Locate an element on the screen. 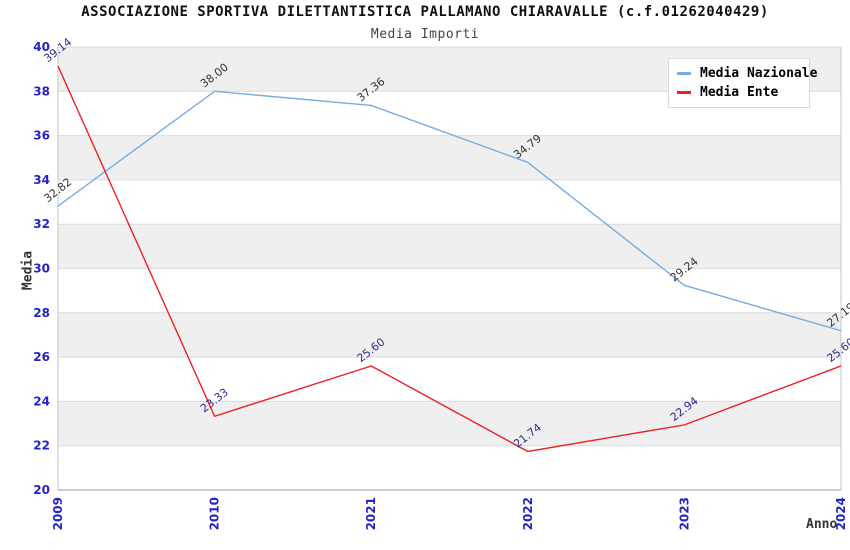 This screenshot has height=550, width=850. legend-swatch-nazionale is located at coordinates (684, 73).